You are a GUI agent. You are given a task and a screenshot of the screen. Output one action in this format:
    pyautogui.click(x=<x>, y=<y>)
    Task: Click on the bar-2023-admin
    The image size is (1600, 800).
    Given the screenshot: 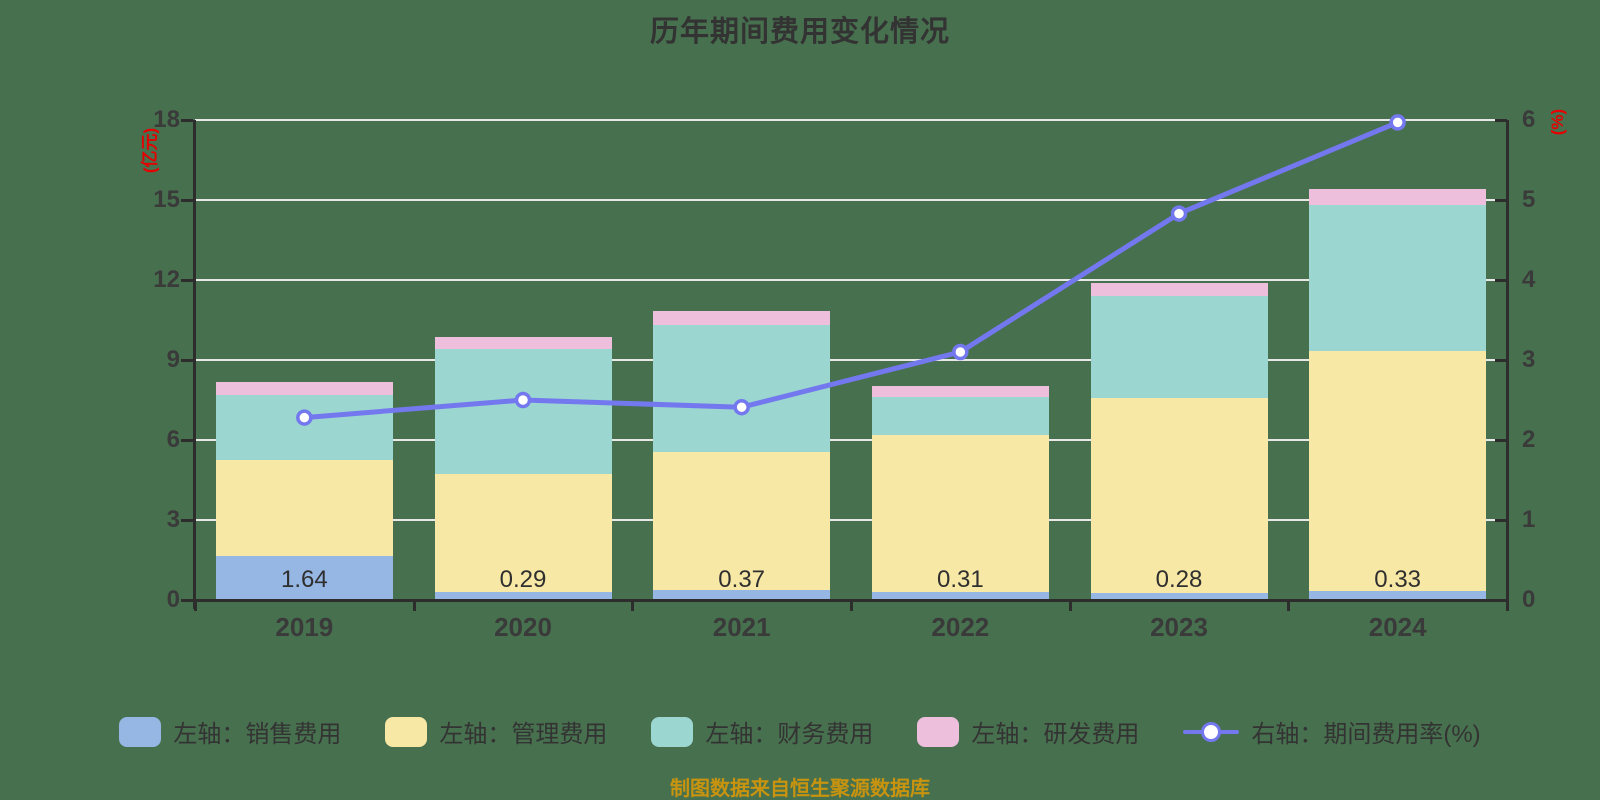 What is the action you would take?
    pyautogui.click(x=1179, y=495)
    